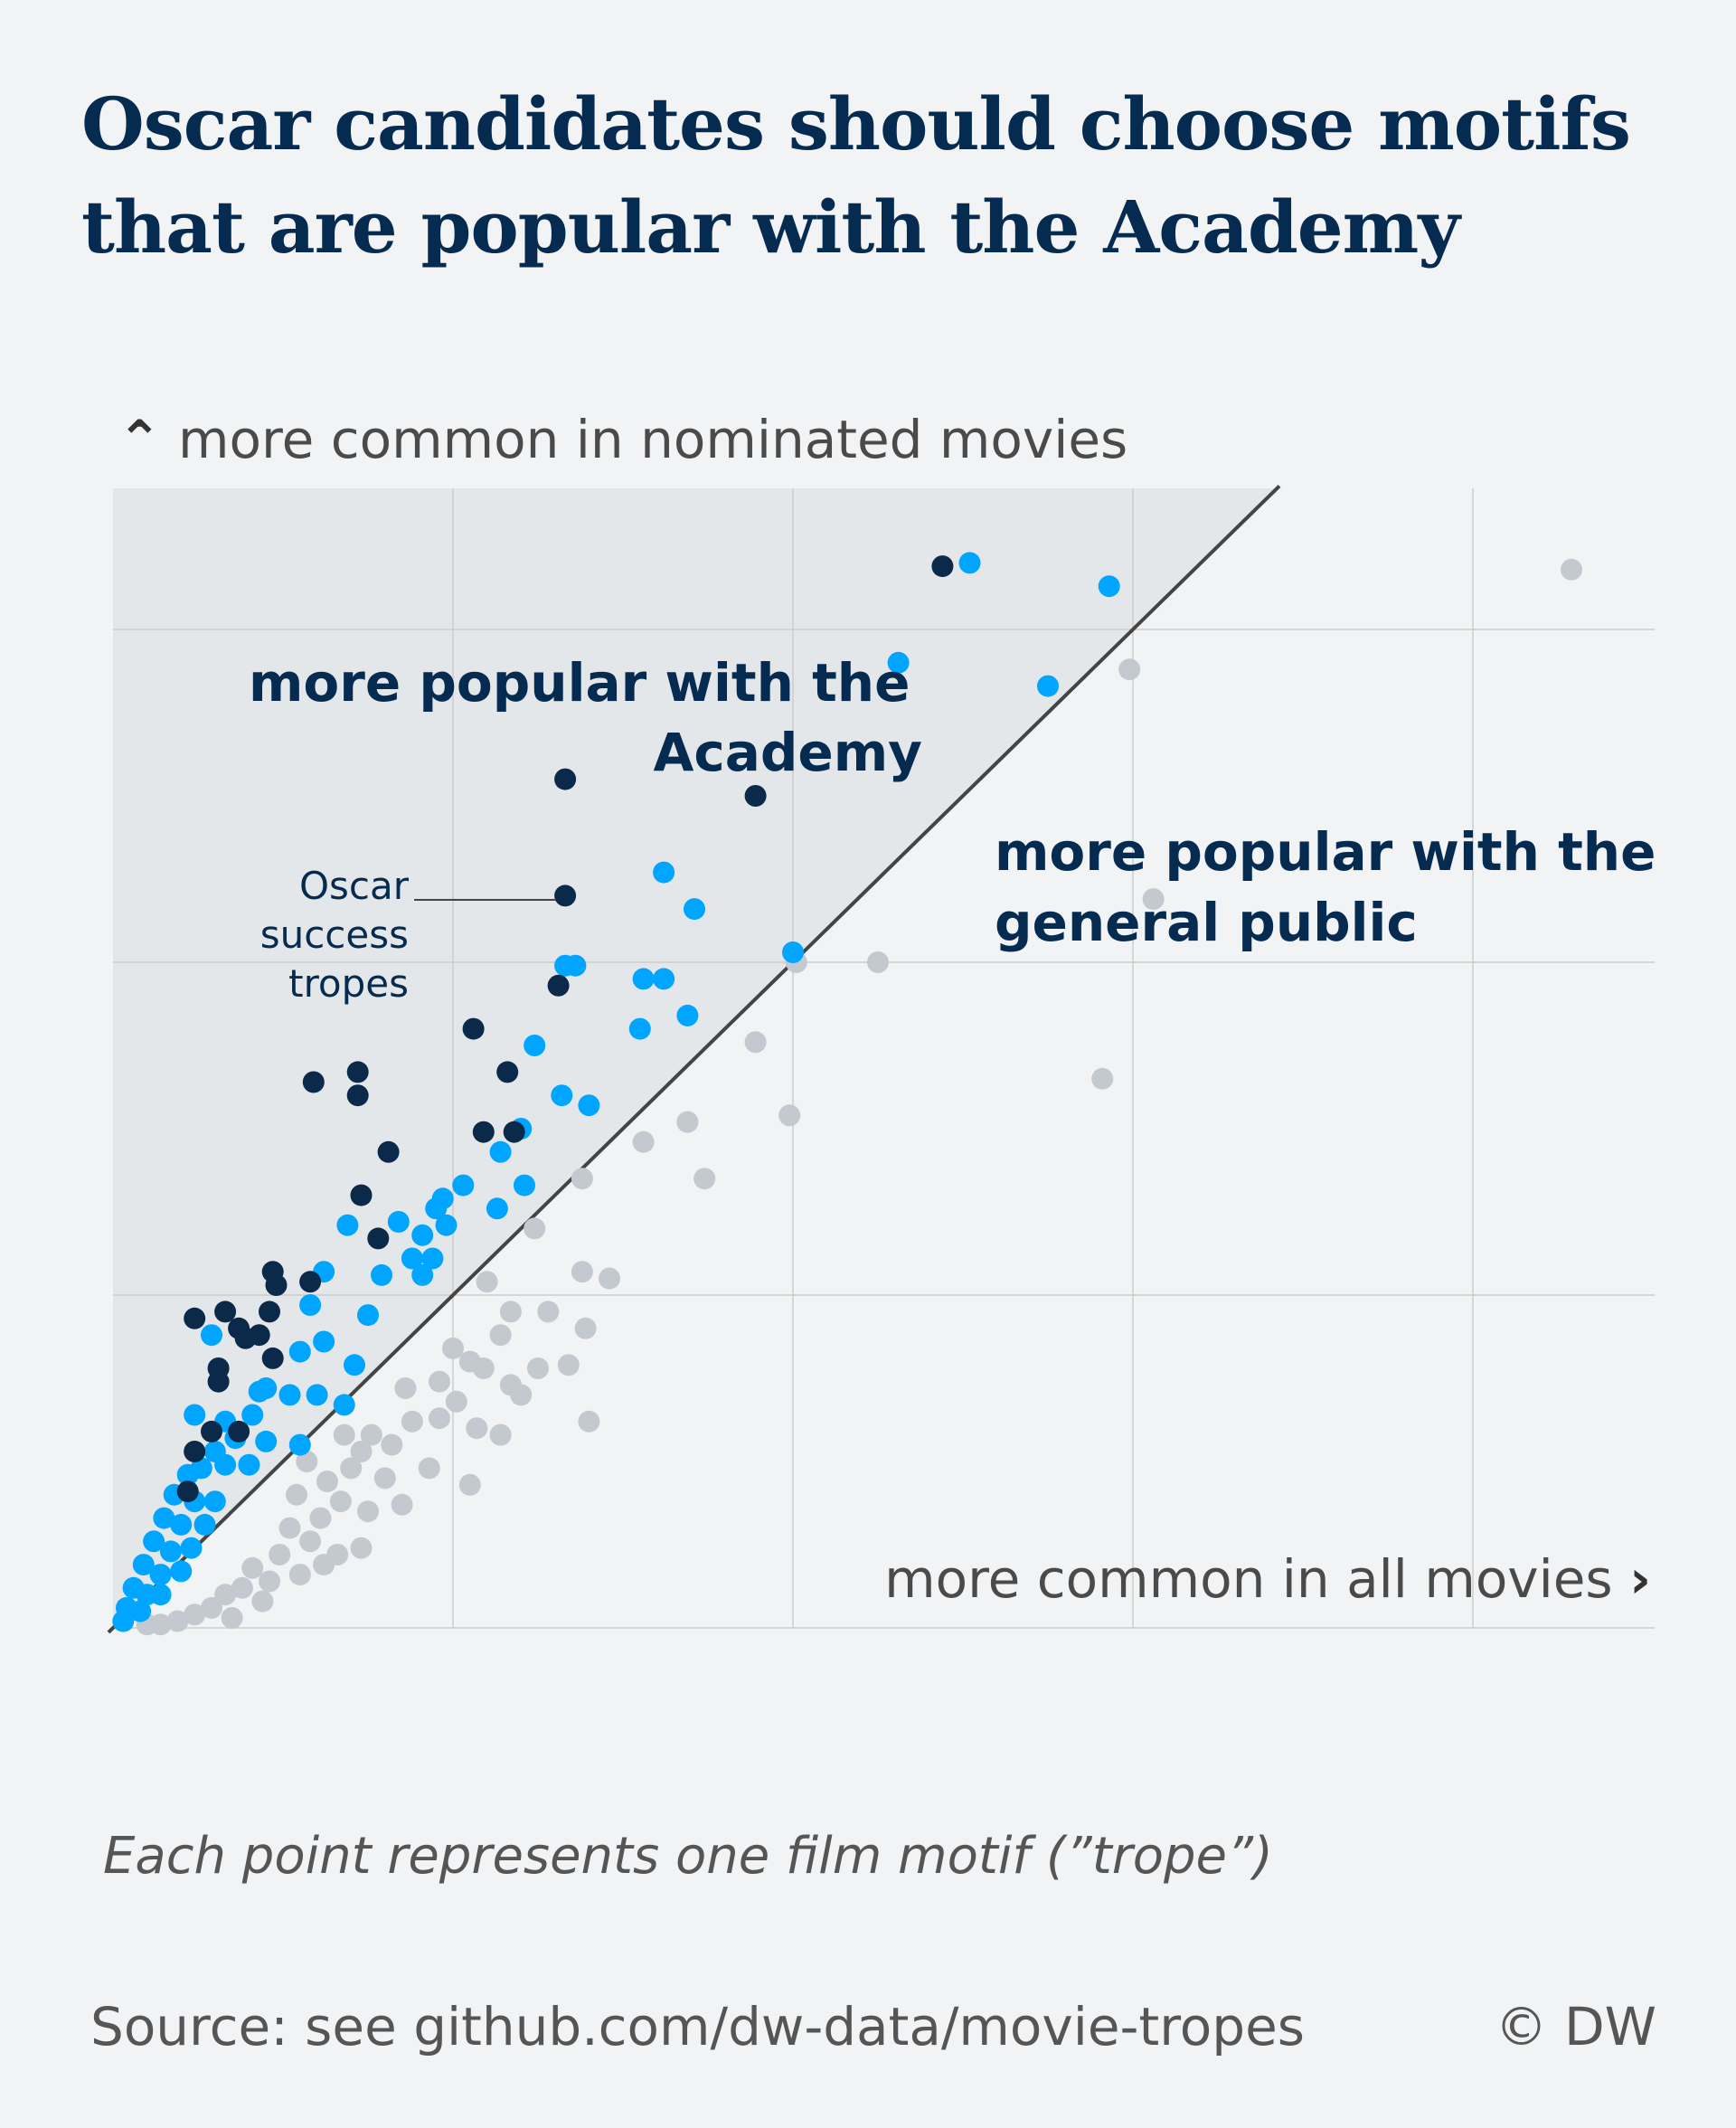 This screenshot has height=2128, width=1736. Describe the element at coordinates (335, 935) in the screenshot. I see `success-annotation-line2: success` at that location.